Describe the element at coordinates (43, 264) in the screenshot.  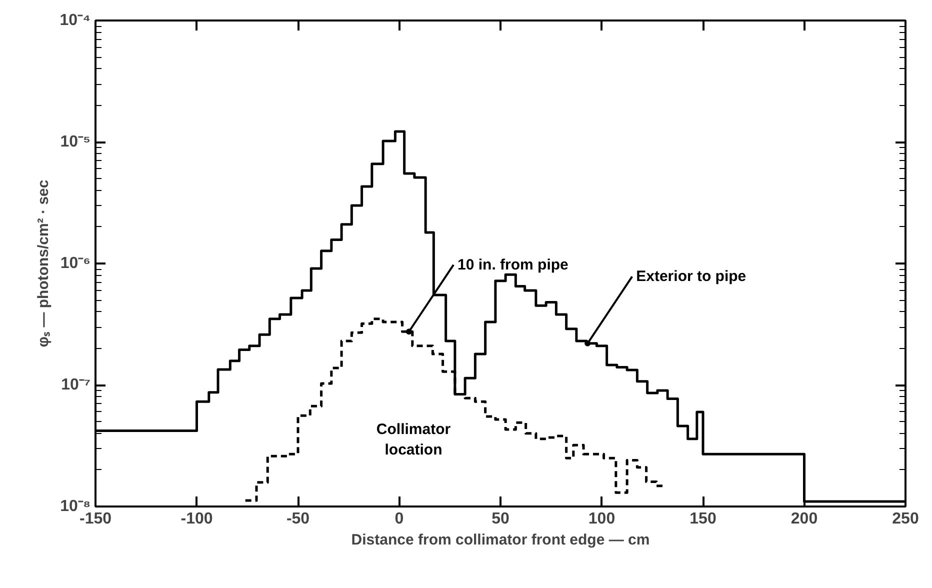
I see `y-axis-title: φₛ — photons/cm² · sec` at that location.